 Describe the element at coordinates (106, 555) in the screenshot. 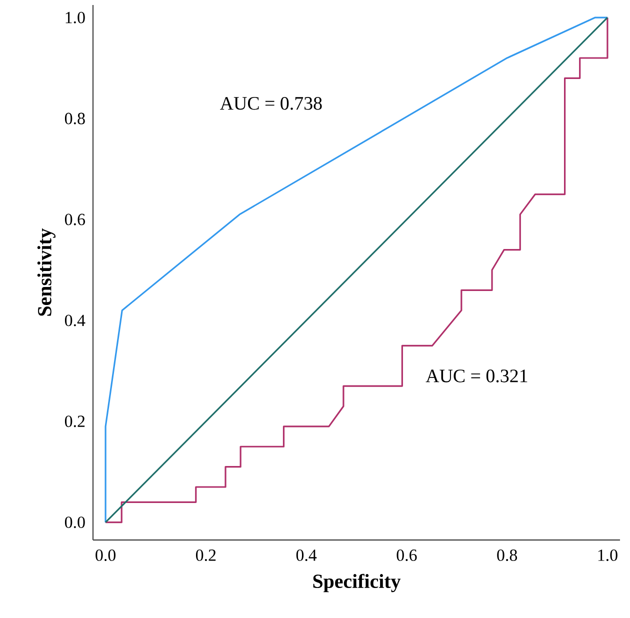

I see `x-tick-label: 0.0` at that location.